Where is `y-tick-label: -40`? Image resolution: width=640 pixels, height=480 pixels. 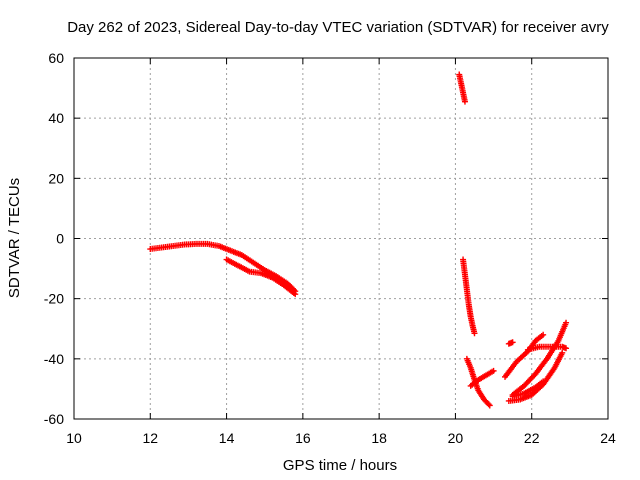 y-tick-label: -40 is located at coordinates (54, 359).